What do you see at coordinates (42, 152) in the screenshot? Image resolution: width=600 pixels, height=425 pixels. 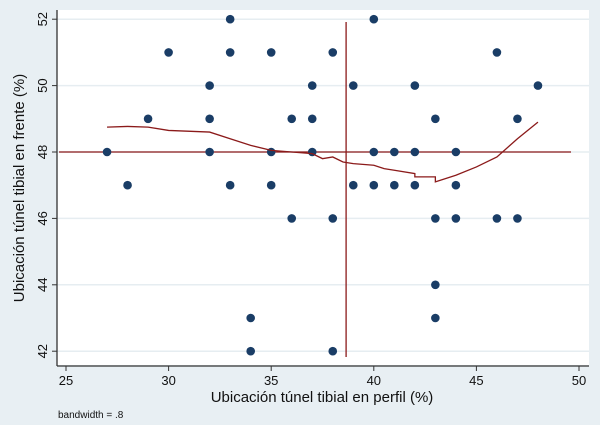 I see `y-tick-label: 48` at bounding box center [42, 152].